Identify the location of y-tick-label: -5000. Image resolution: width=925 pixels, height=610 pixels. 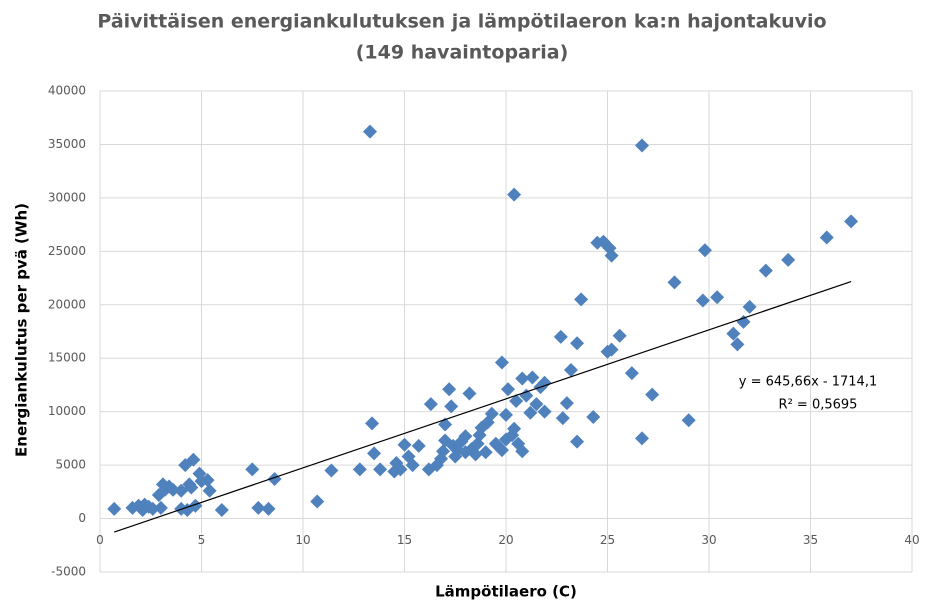
(68, 572).